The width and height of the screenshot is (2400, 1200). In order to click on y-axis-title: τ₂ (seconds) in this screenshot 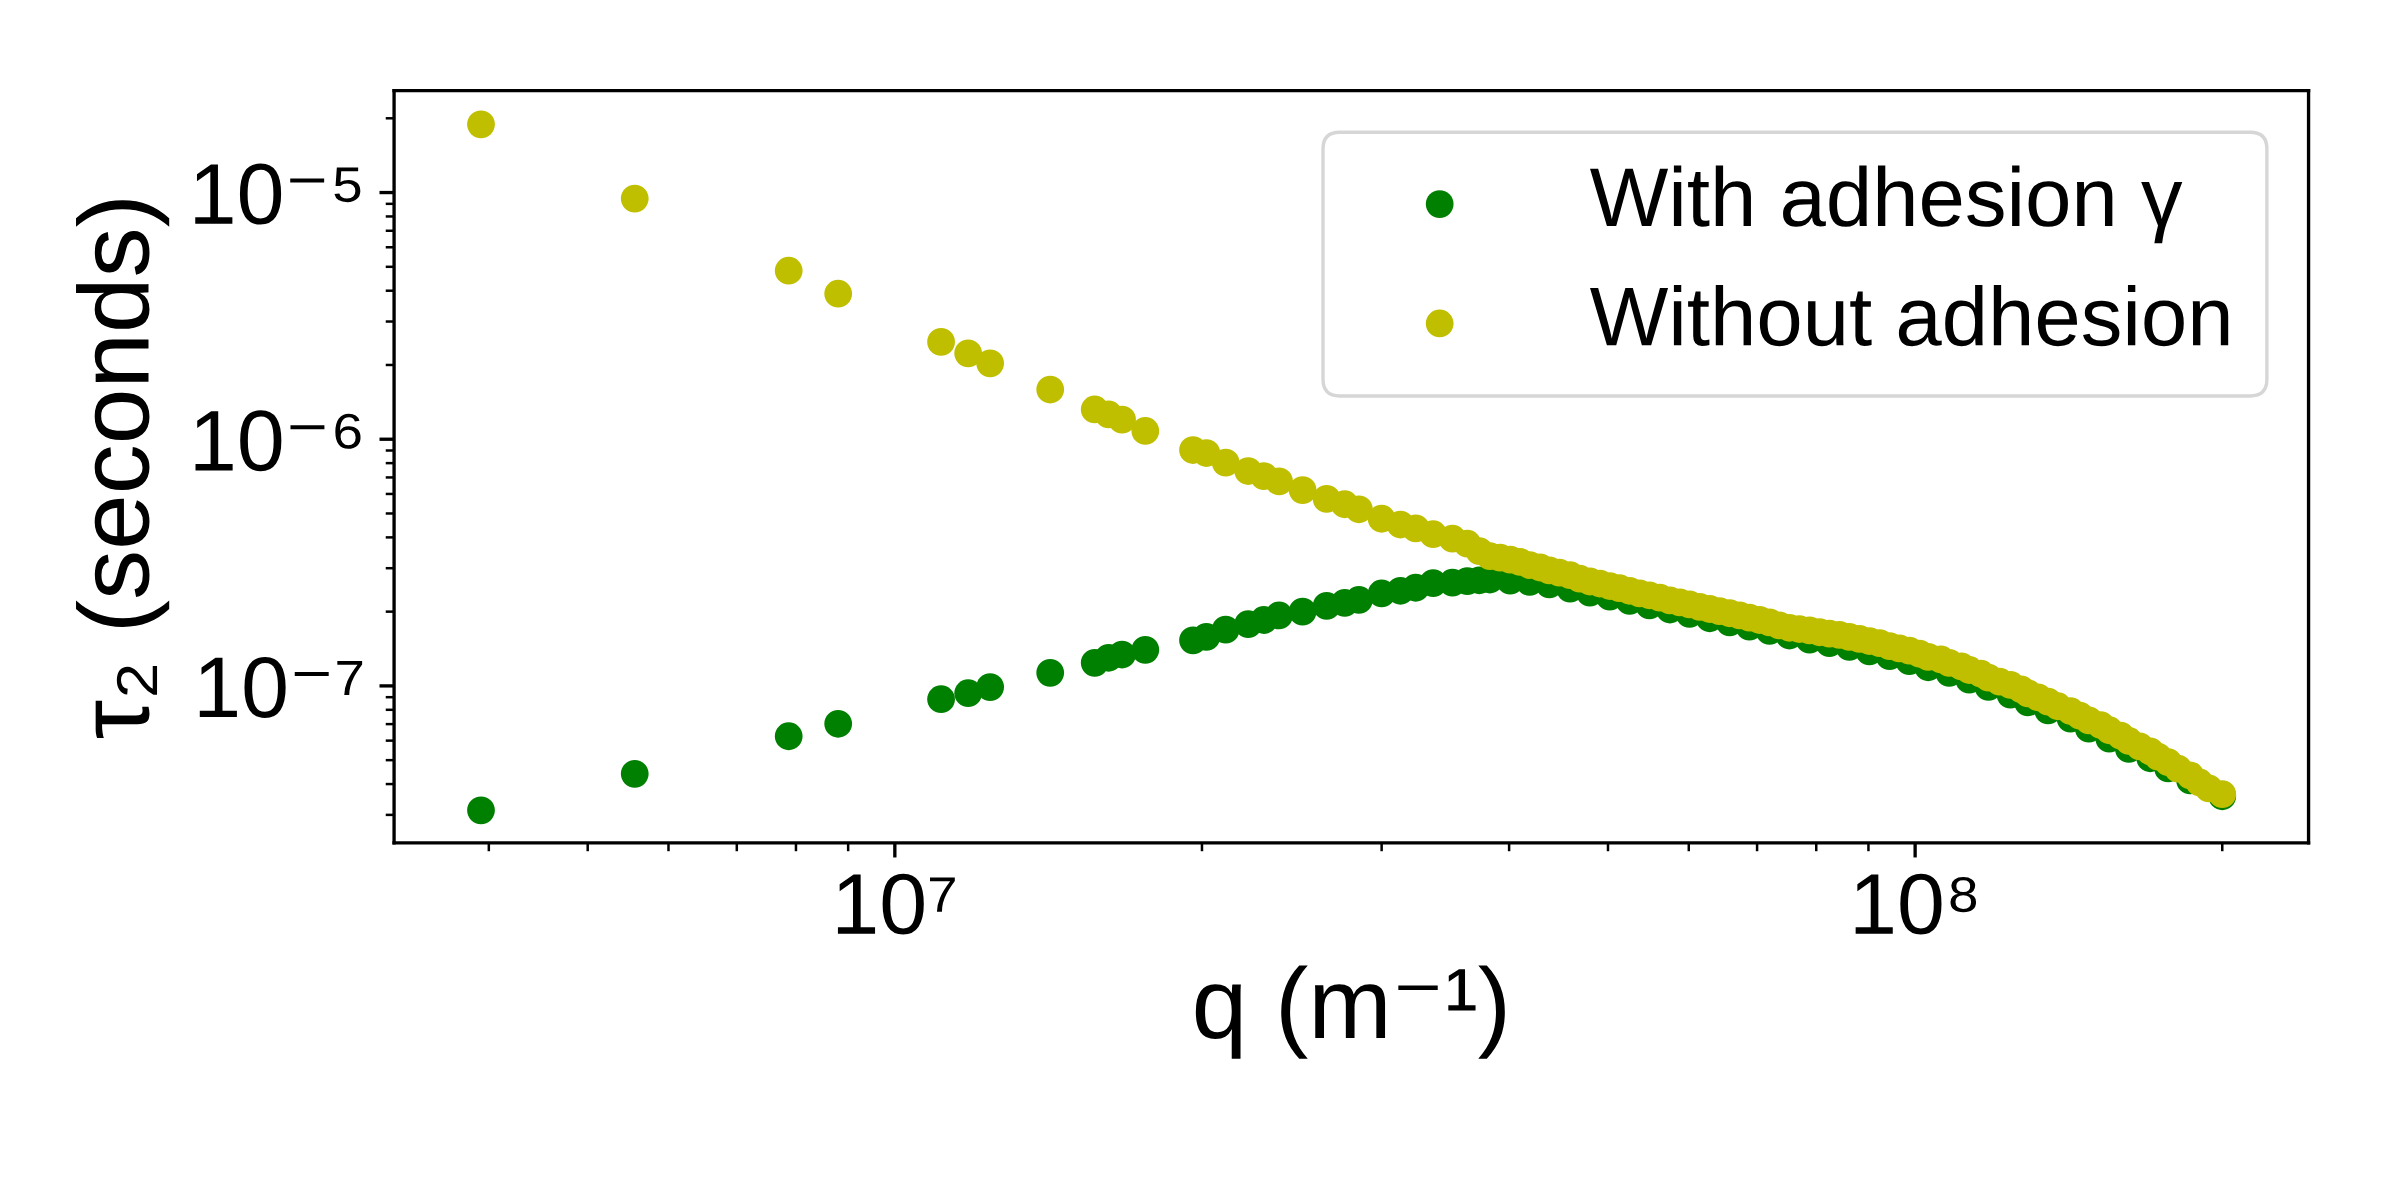, I will do `click(123, 469)`.